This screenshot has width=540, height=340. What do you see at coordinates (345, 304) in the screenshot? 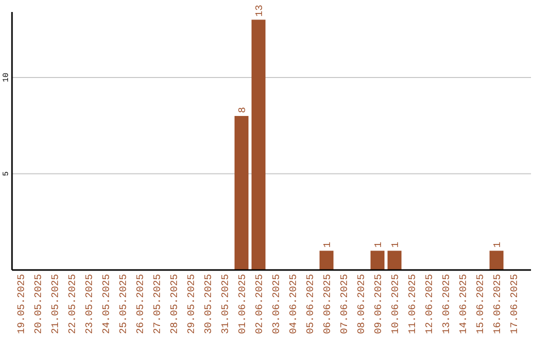
I see `x-tick-label: 07.06.2025` at bounding box center [345, 304].